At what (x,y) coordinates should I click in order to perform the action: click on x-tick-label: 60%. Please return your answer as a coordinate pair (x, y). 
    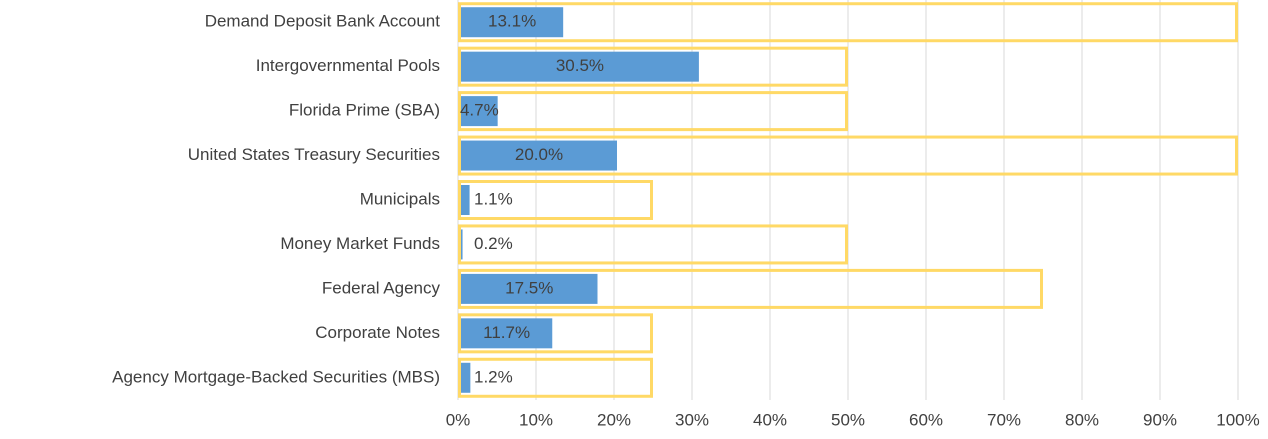
    Looking at the image, I should click on (926, 419).